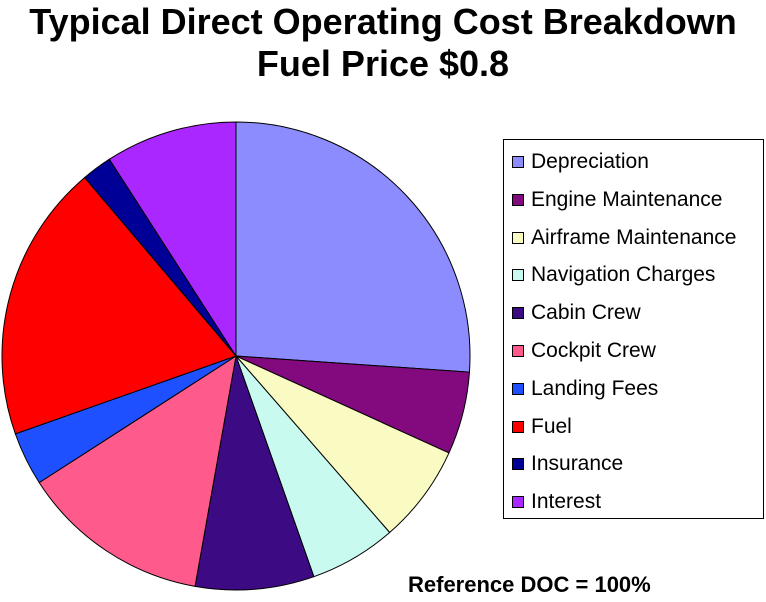 Image resolution: width=766 pixels, height=602 pixels. I want to click on legend-label: Fuel, so click(551, 426).